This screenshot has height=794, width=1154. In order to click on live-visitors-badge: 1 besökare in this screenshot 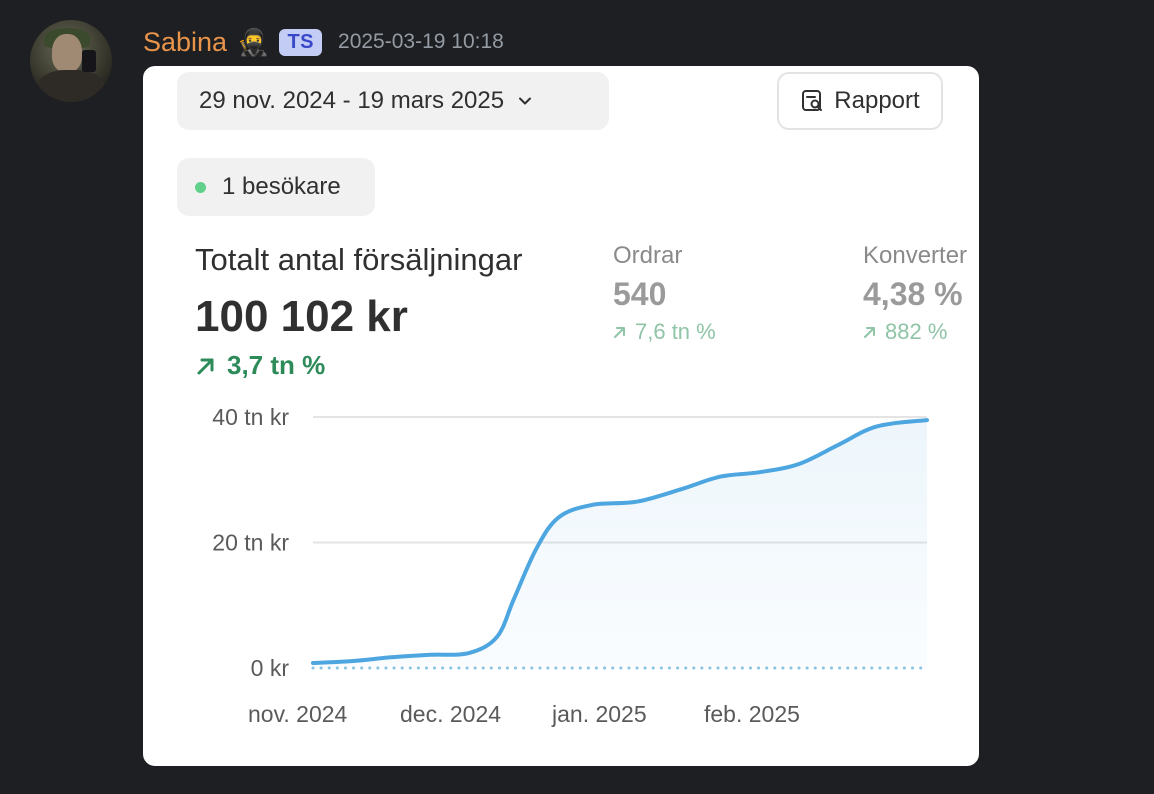, I will do `click(276, 187)`.